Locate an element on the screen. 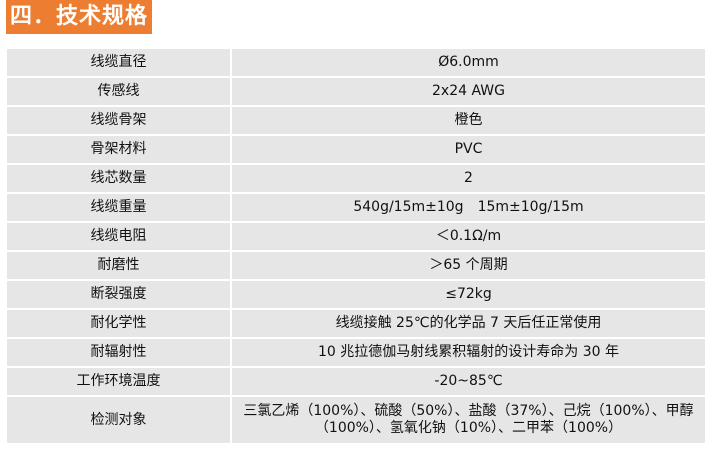  table-row: 工作环境温度 -20~85℃ is located at coordinates (356, 381).